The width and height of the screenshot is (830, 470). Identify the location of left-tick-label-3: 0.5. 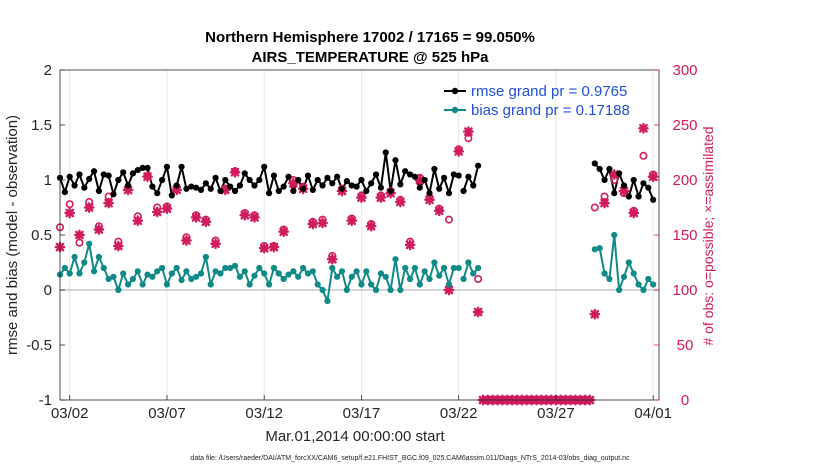
(41, 235).